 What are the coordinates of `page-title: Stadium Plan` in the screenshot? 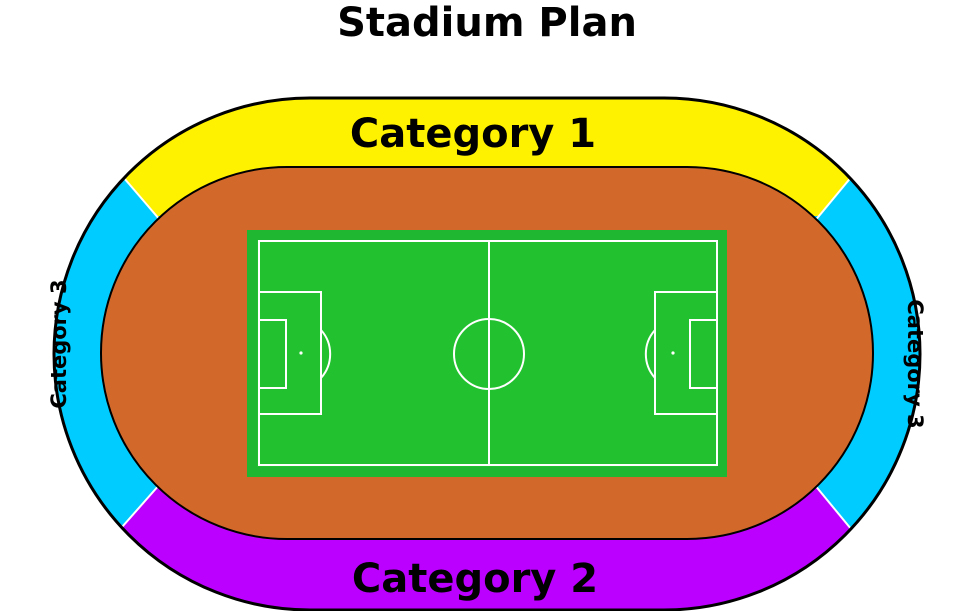 It's located at (487, 23).